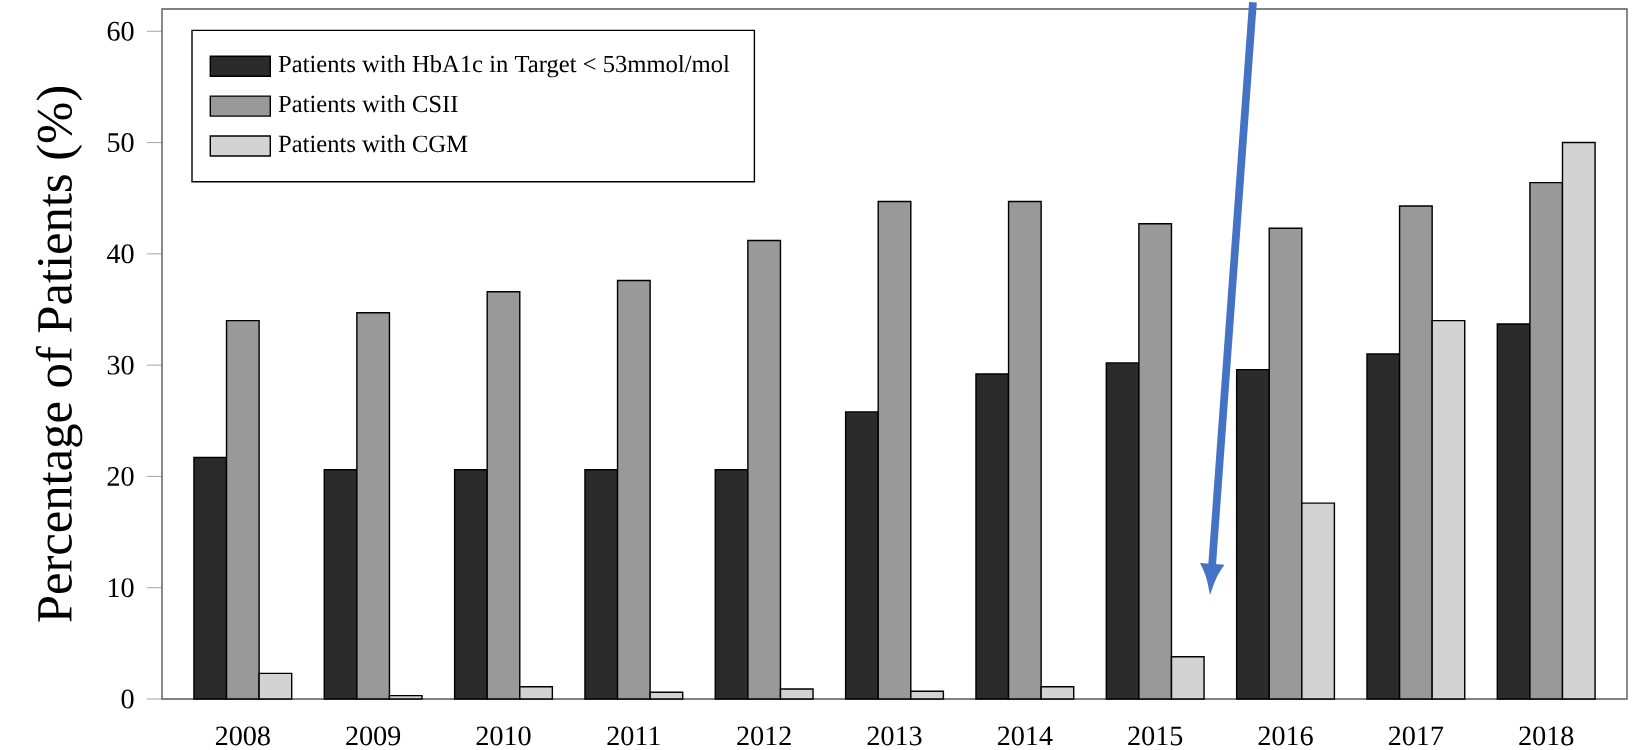  Describe the element at coordinates (368, 103) in the screenshot. I see `legend-label: Patients with CSII` at that location.